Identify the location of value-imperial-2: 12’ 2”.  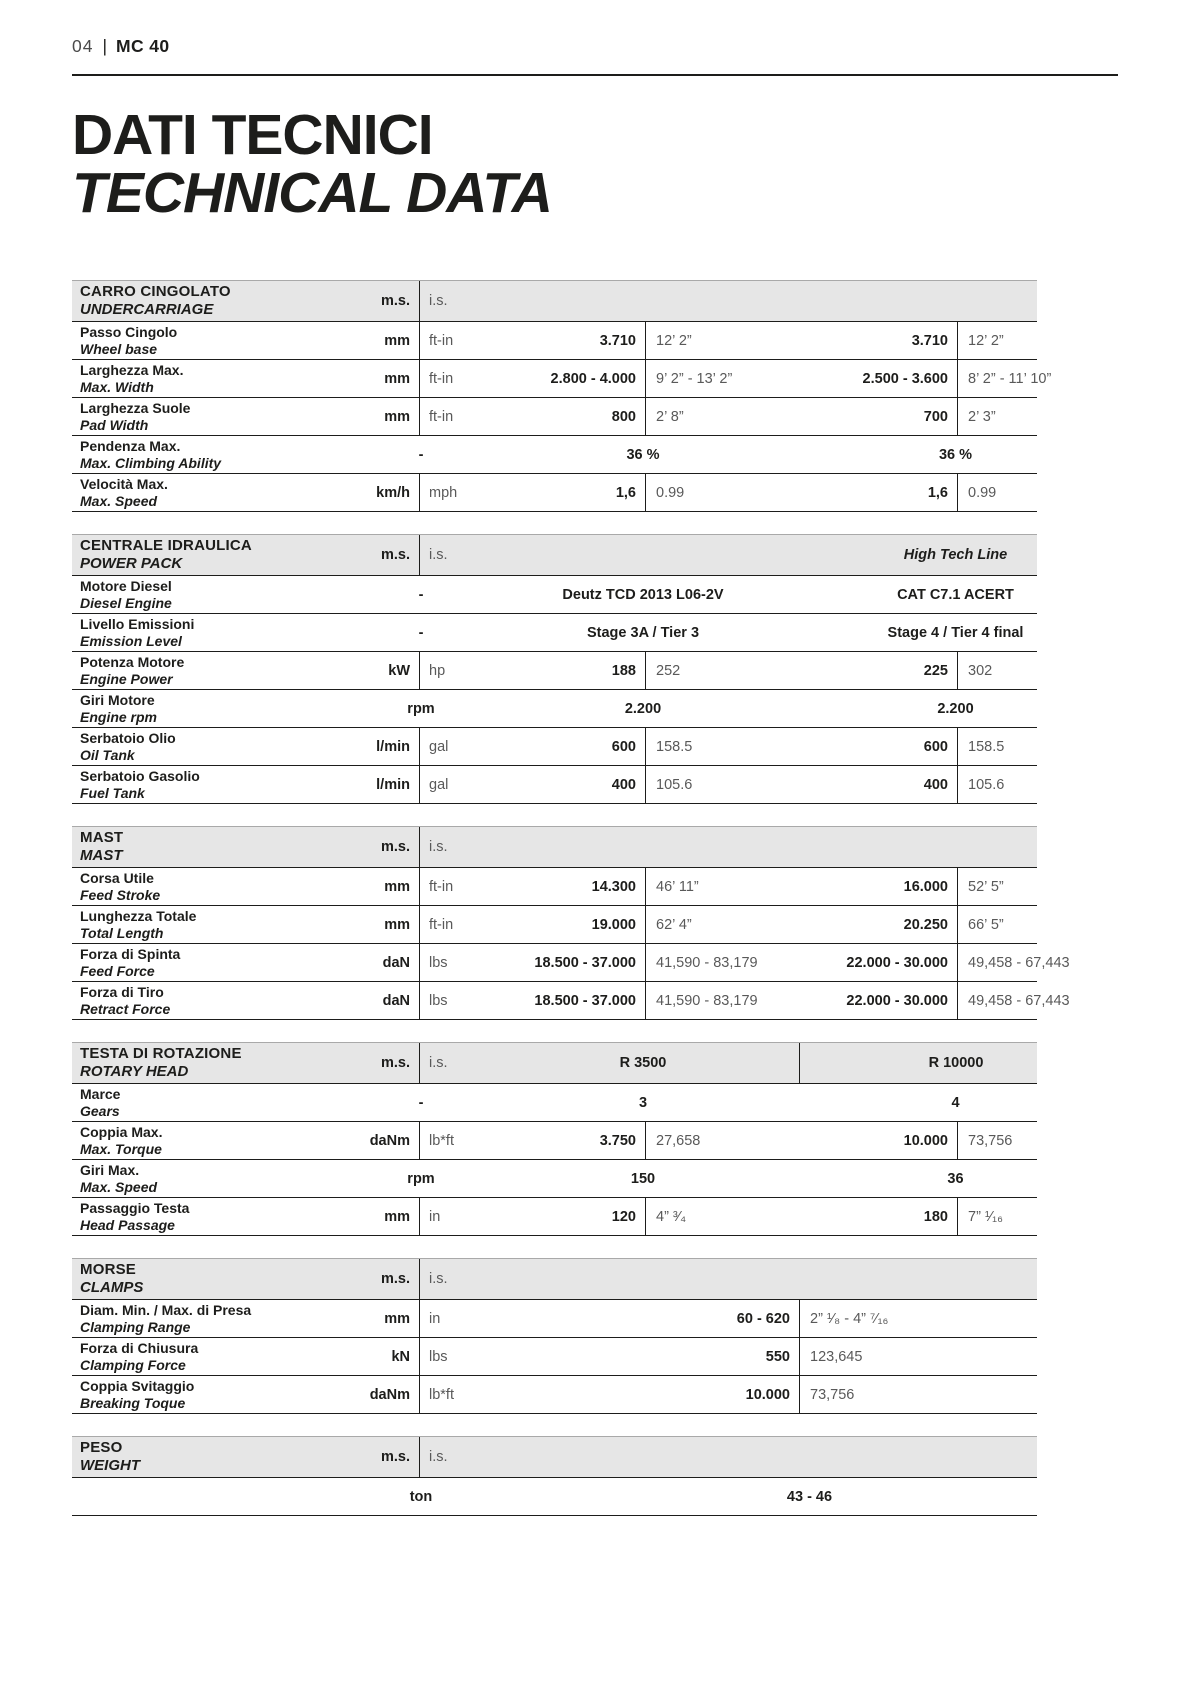
(997, 341).